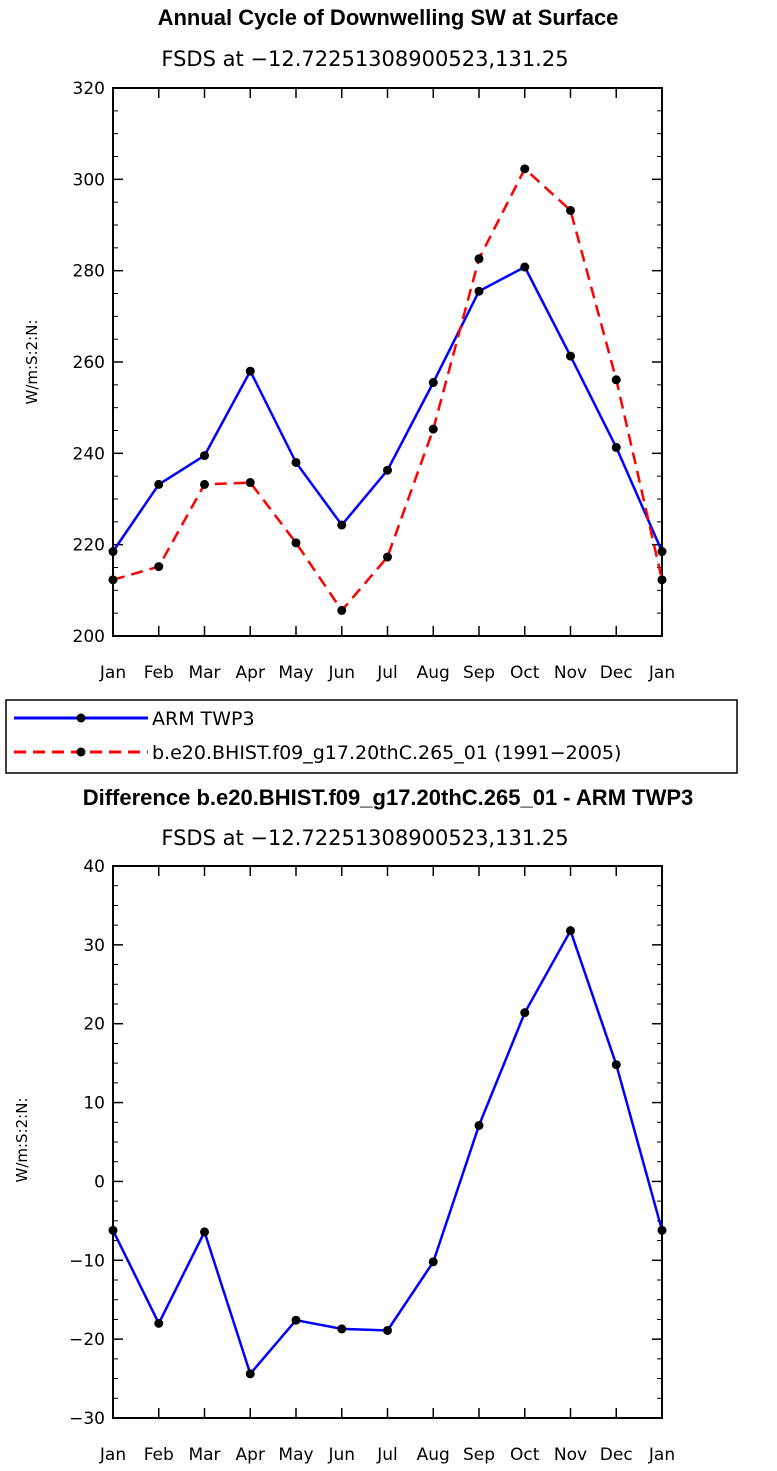 The width and height of the screenshot is (777, 1471). What do you see at coordinates (87, 1340) in the screenshot?
I see `y-tick-label: −20` at bounding box center [87, 1340].